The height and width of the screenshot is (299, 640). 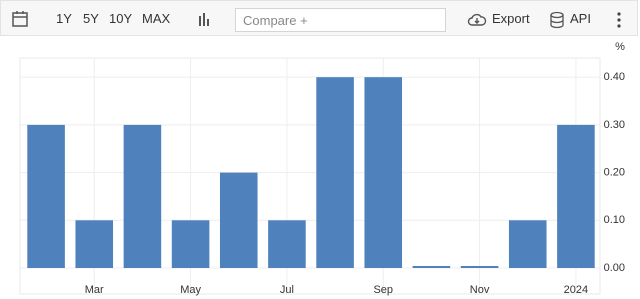 What do you see at coordinates (91, 18) in the screenshot?
I see `range-button: 5Y` at bounding box center [91, 18].